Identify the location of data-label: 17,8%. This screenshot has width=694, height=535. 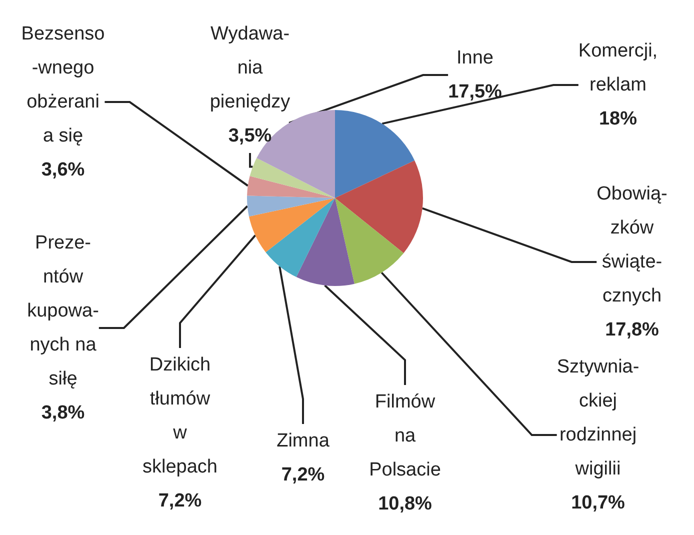
(632, 330).